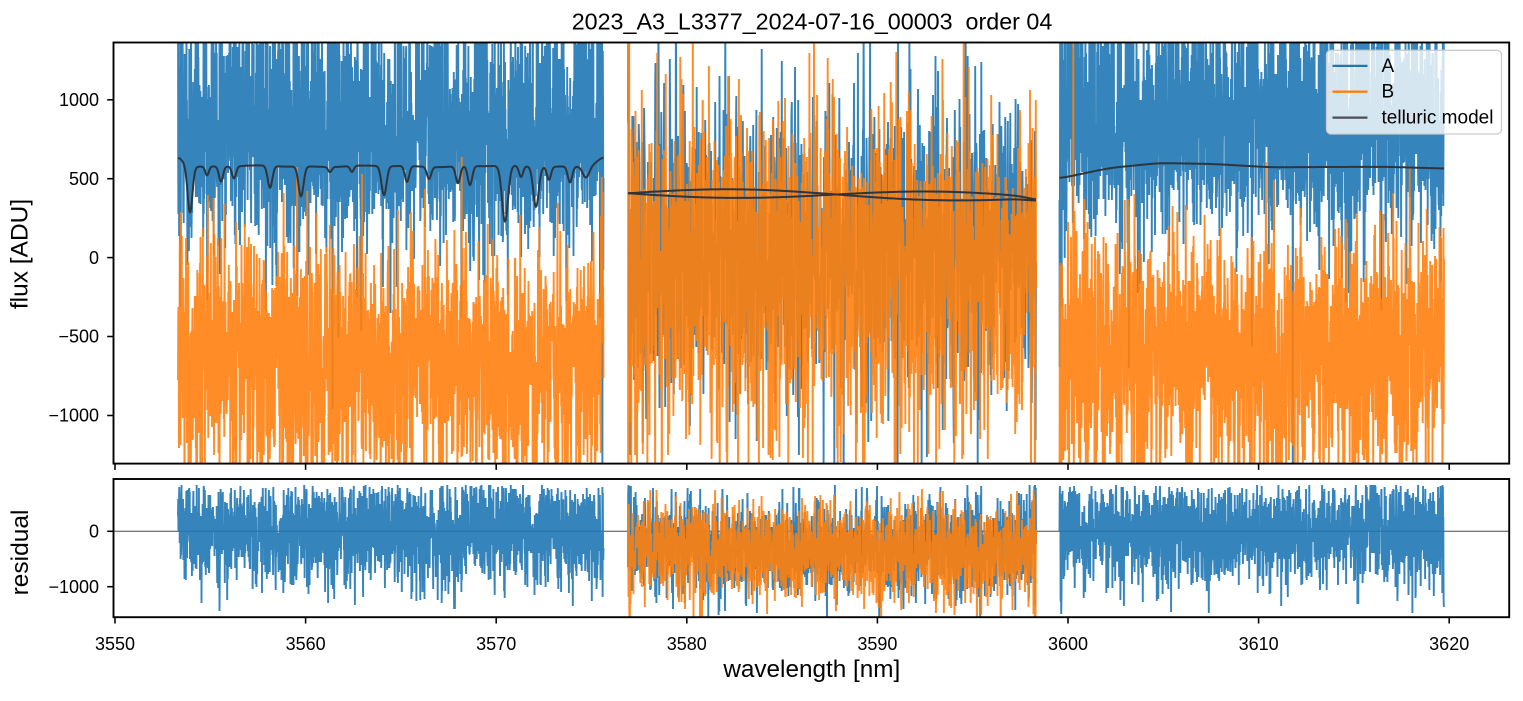 Image resolution: width=1523 pixels, height=701 pixels. What do you see at coordinates (20, 553) in the screenshot?
I see `svg-text: residual` at bounding box center [20, 553].